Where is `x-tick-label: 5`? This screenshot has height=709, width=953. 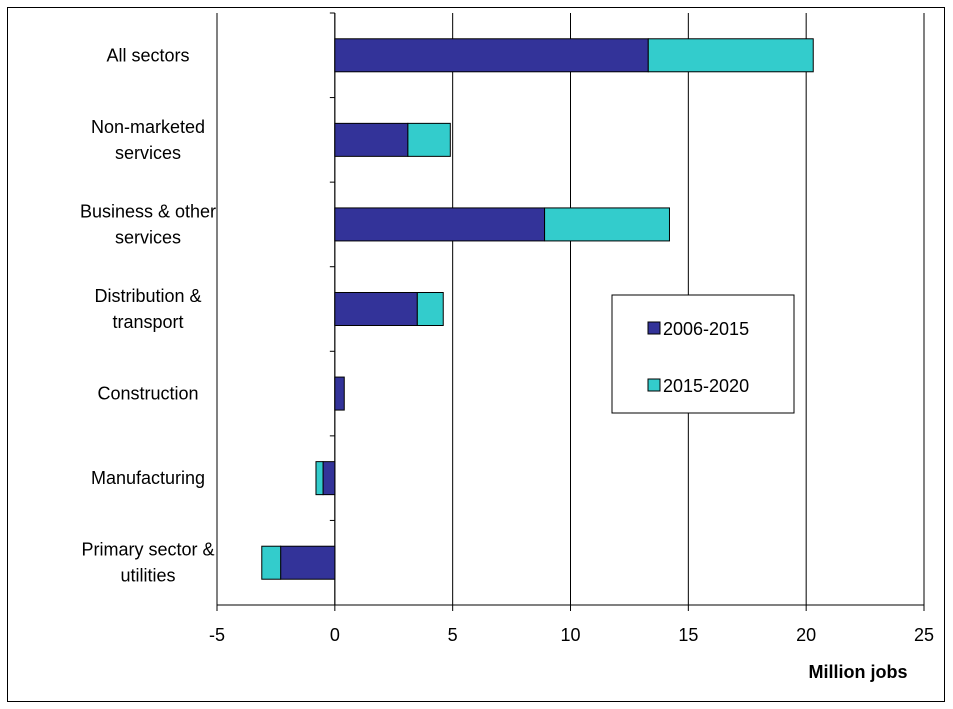 x-tick-label: 5 is located at coordinates (453, 635).